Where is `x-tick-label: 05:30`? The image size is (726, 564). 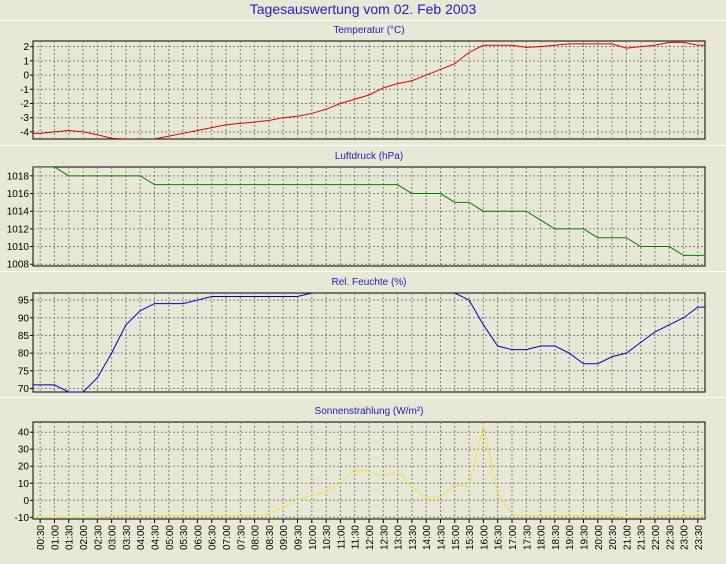 x-tick-label: 05:30 is located at coordinates (184, 537).